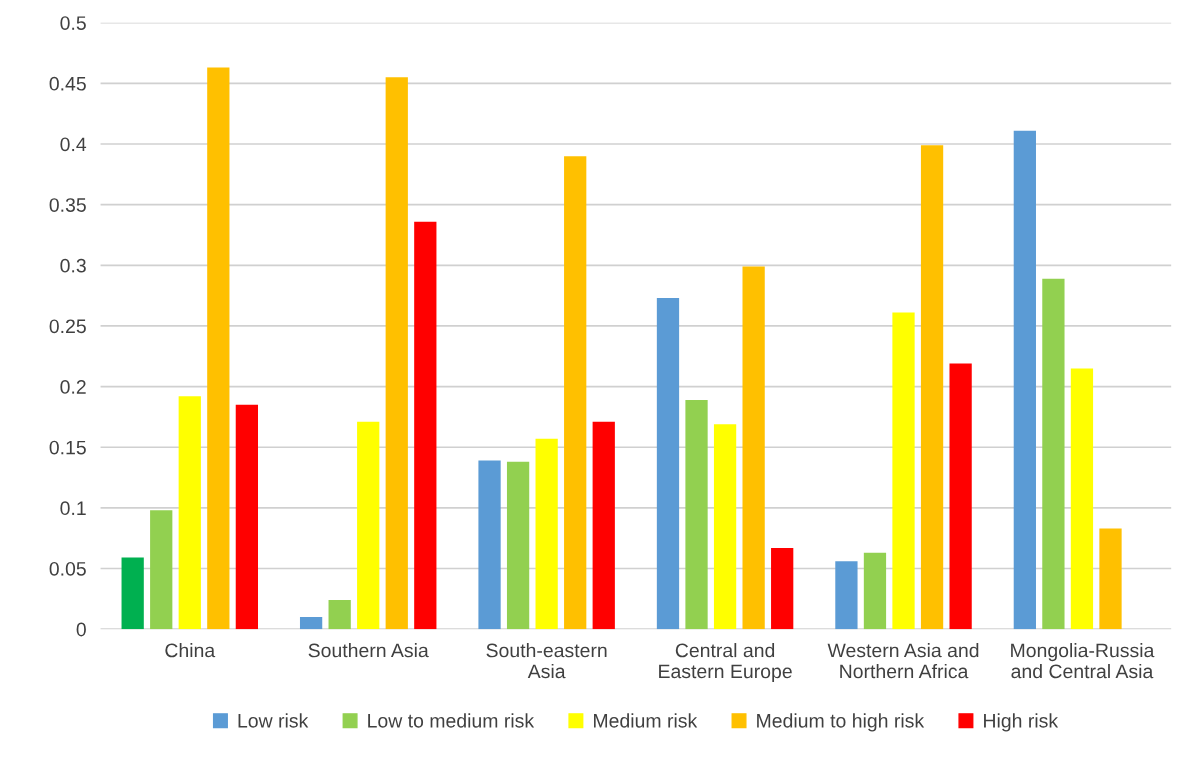 The width and height of the screenshot is (1183, 758). Describe the element at coordinates (73, 265) in the screenshot. I see `y-tick-label: 0.3` at that location.